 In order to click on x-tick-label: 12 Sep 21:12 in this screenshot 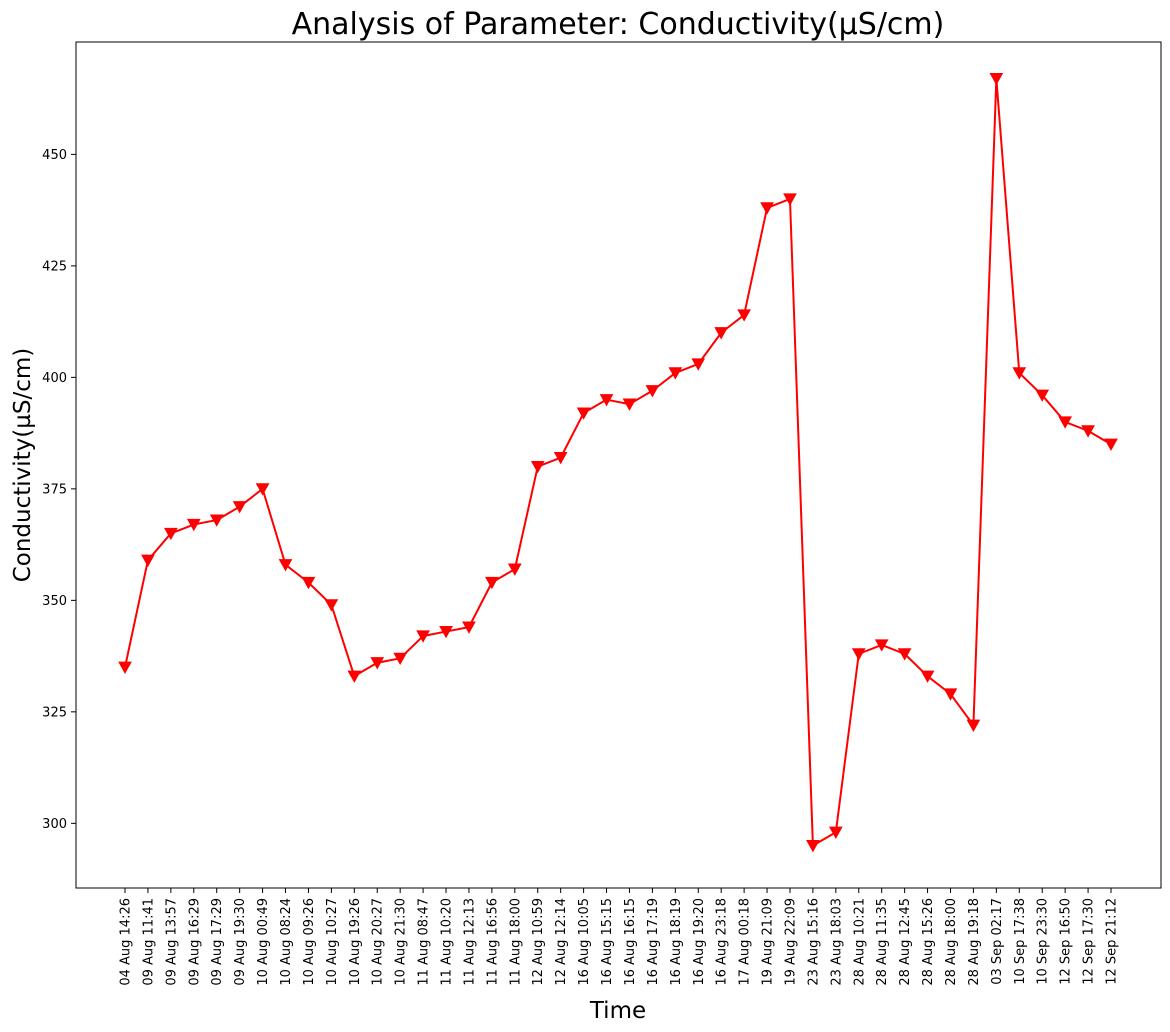, I will do `click(1112, 941)`.